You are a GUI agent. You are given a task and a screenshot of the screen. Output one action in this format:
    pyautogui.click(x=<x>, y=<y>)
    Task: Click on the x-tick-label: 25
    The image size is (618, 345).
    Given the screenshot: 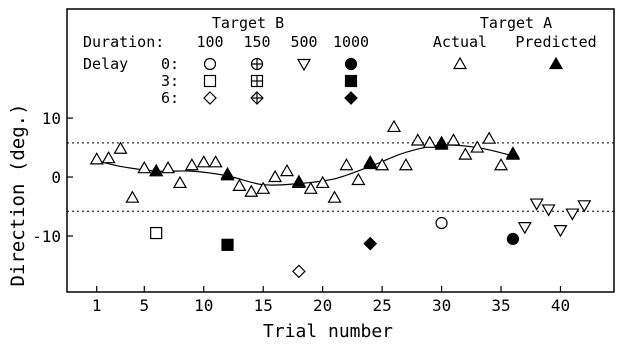 What is the action you would take?
    pyautogui.click(x=381, y=305)
    